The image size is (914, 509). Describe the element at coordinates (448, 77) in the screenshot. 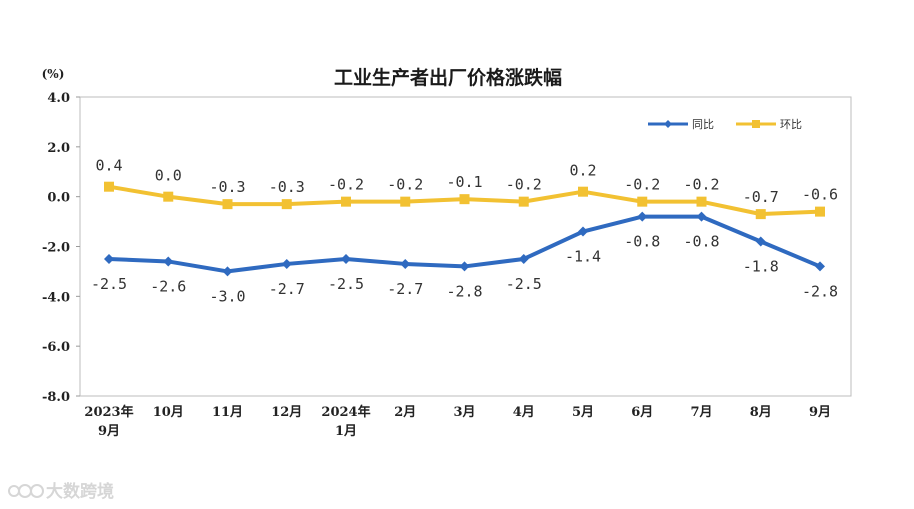

I see `chart-title: 工业生产者出厂价格涨跌幅` at that location.